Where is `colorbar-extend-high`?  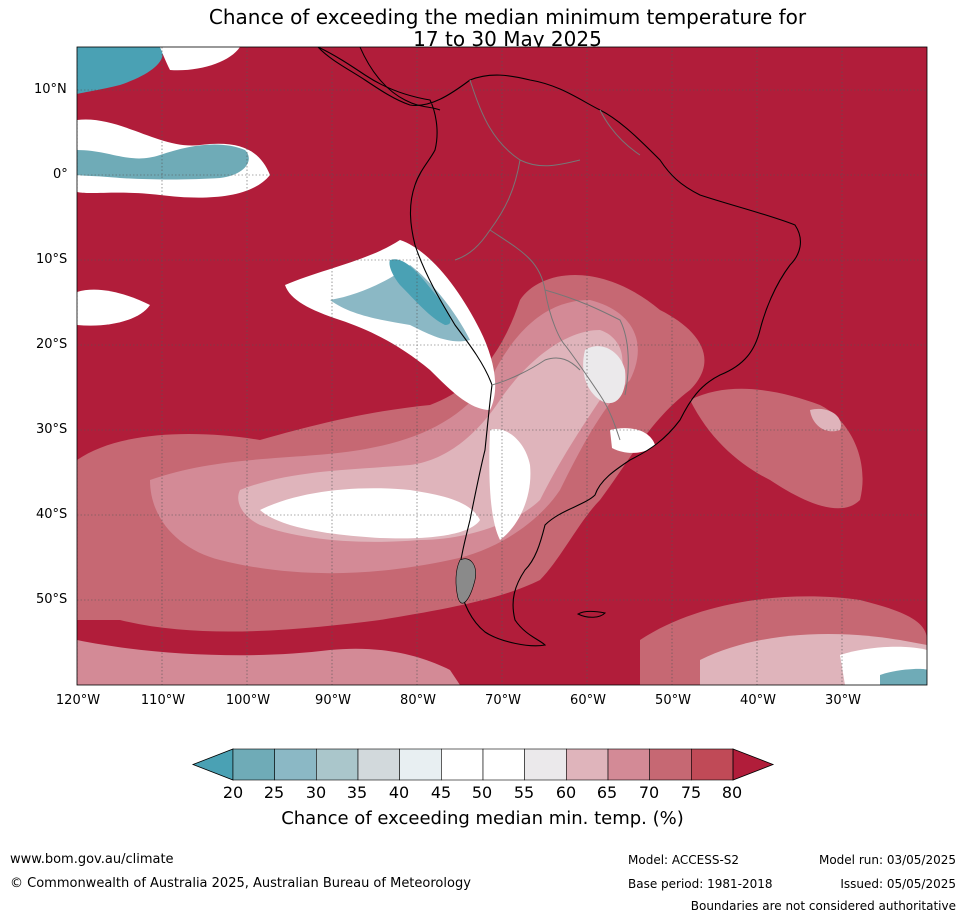 colorbar-extend-high is located at coordinates (753, 764).